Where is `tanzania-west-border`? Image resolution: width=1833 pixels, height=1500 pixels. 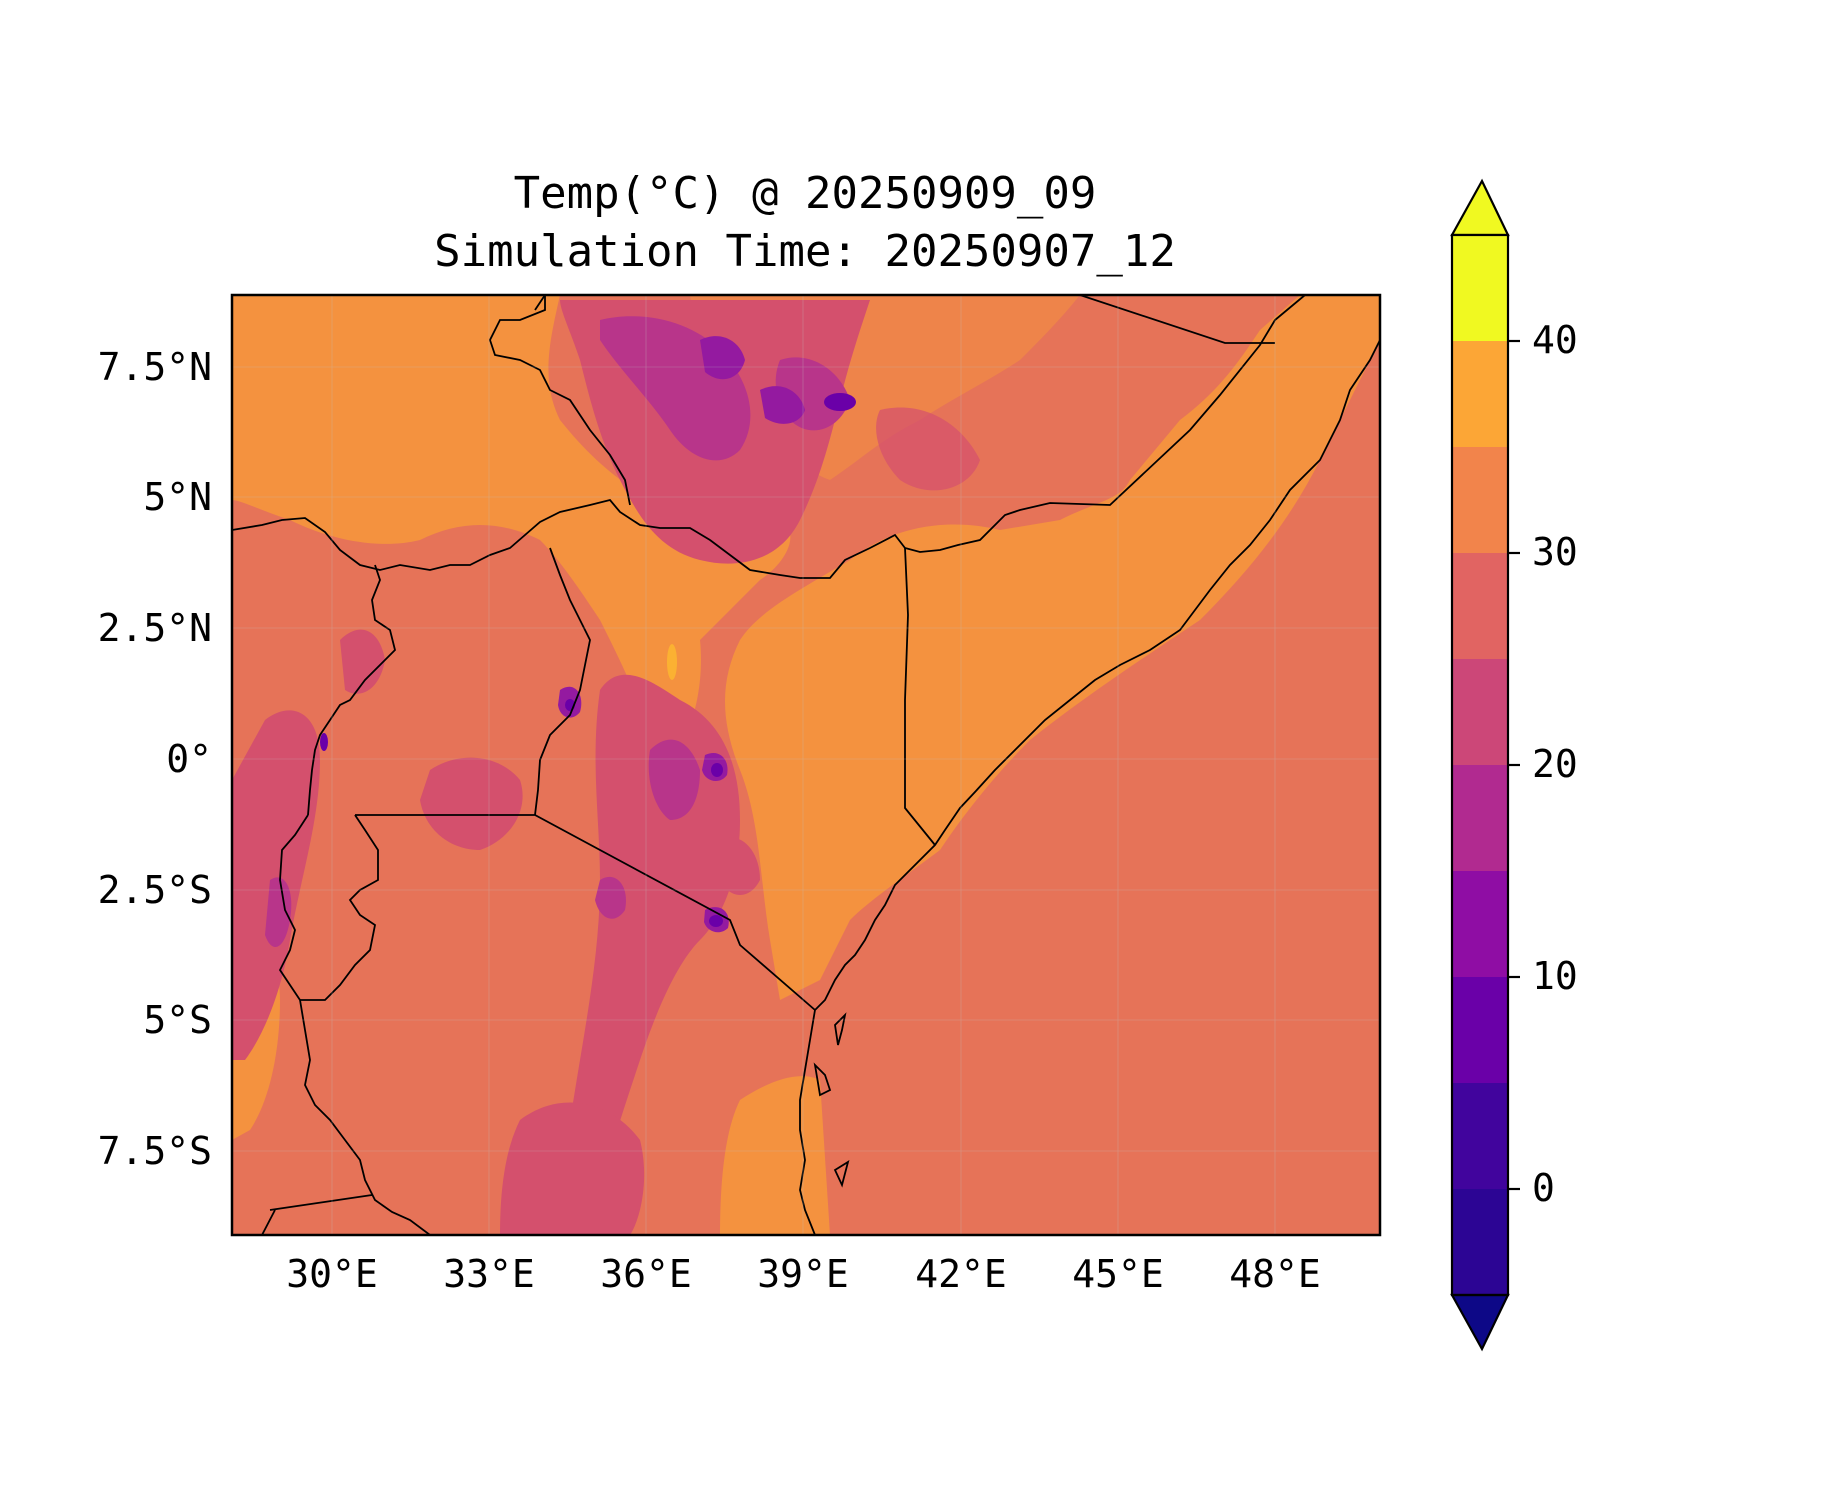 tanzania-west-border is located at coordinates (365, 1117).